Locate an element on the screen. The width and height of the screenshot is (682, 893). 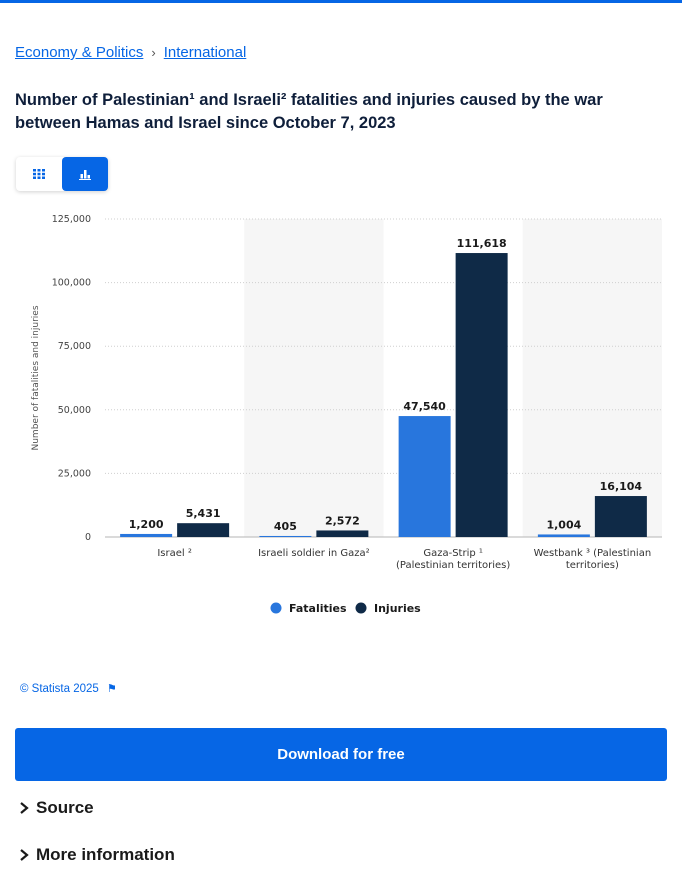
y-tick-label: 75,000 is located at coordinates (74, 346).